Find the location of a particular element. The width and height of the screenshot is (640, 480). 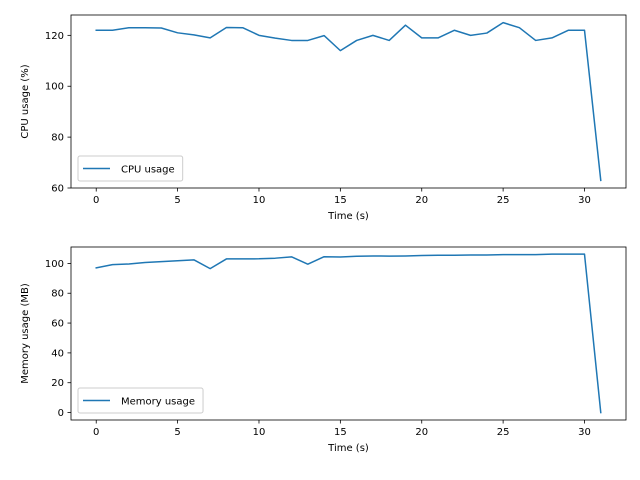

cpu-y-axis-label: CPU usage (%) is located at coordinates (25, 101).